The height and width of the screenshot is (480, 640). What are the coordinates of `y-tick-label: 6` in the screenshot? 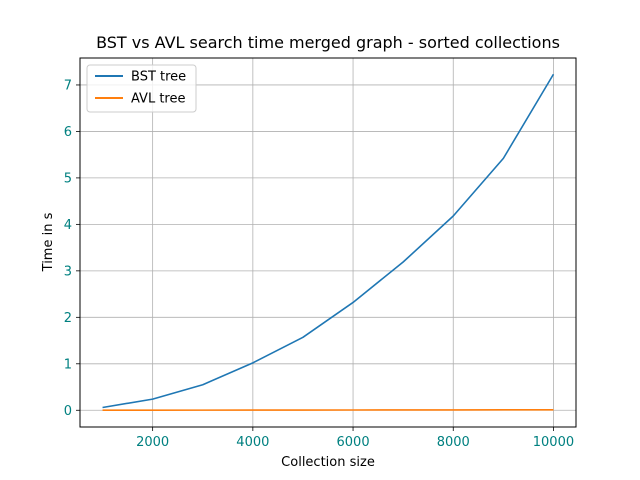 It's located at (68, 132).